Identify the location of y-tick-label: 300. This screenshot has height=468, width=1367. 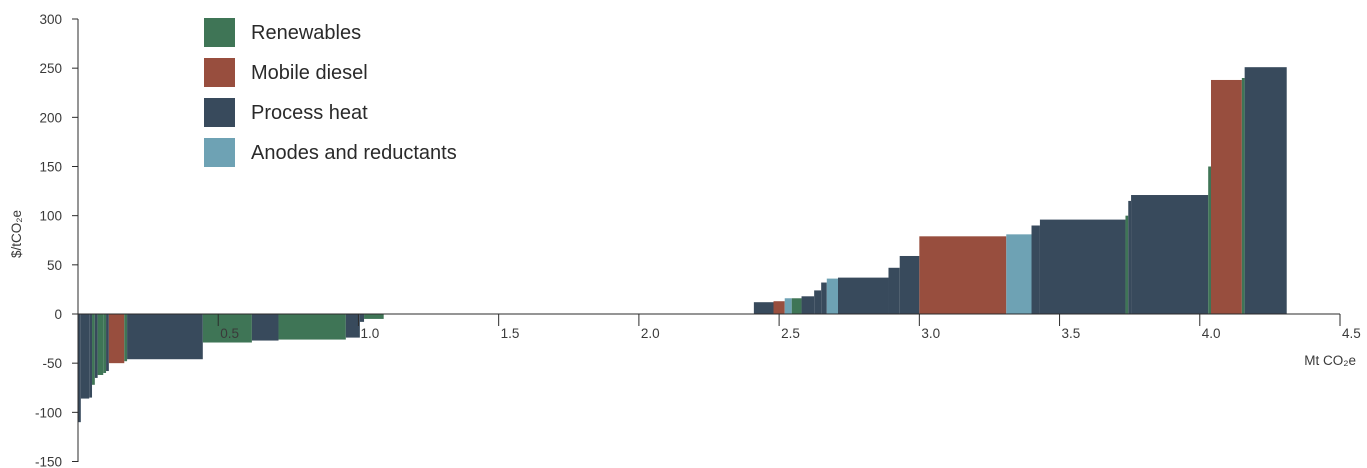
(50, 19).